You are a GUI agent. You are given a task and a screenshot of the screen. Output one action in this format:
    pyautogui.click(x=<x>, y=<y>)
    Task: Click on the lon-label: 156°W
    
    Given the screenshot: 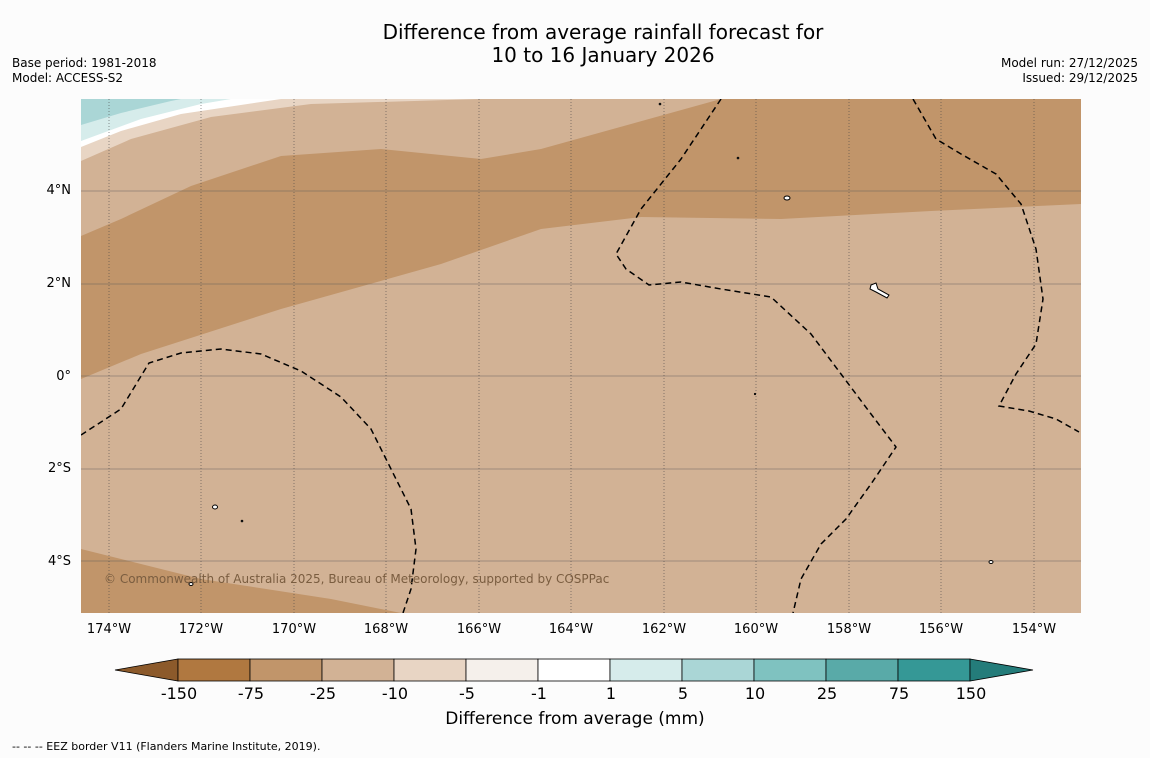 What is the action you would take?
    pyautogui.click(x=941, y=629)
    